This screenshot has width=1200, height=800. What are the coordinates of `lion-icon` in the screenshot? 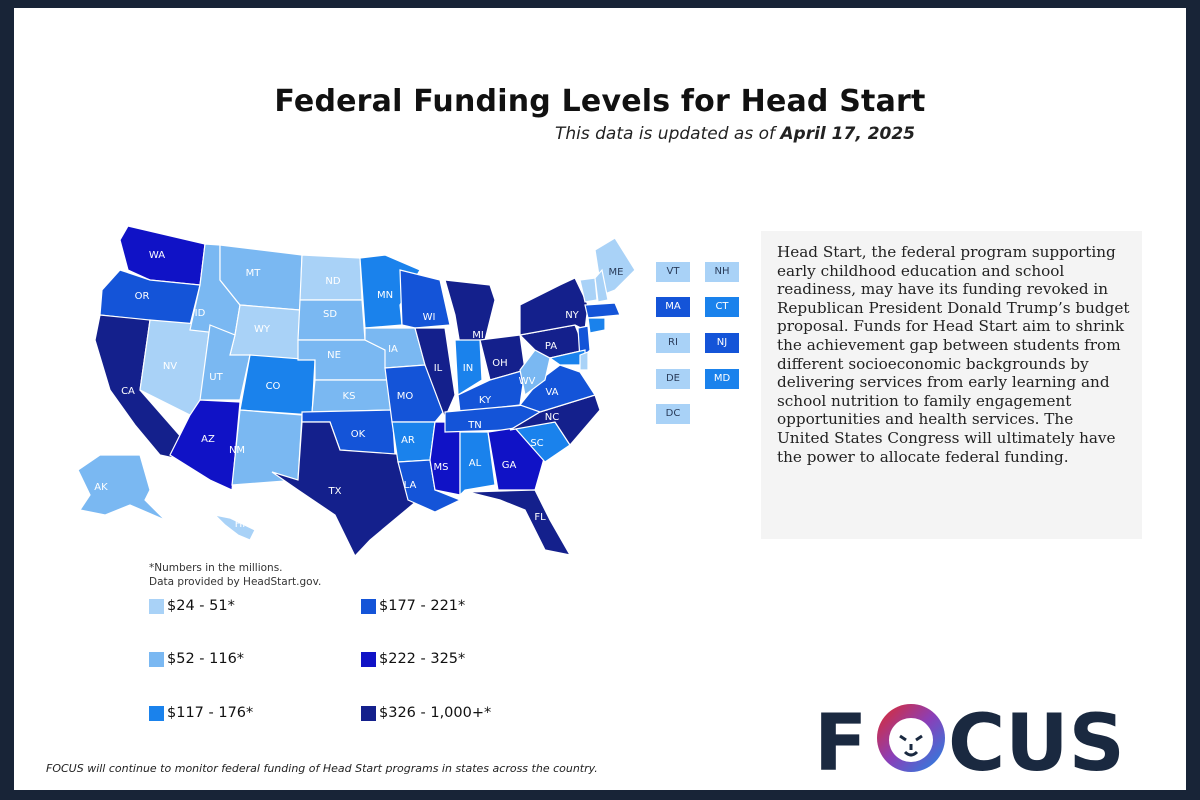 It's located at (911, 738).